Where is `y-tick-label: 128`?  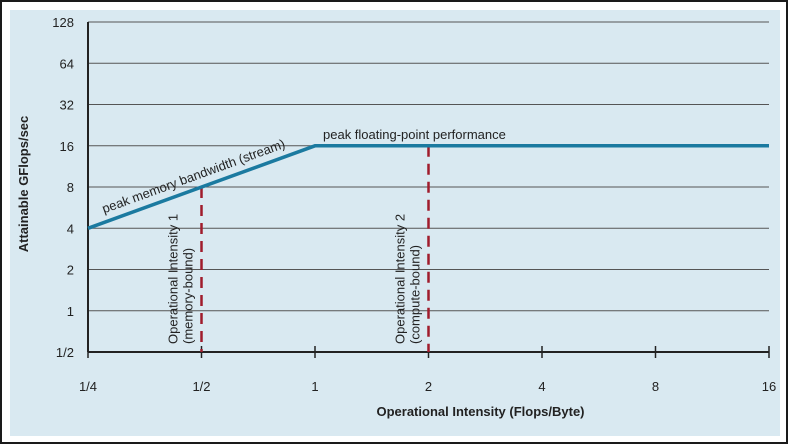 y-tick-label: 128 is located at coordinates (63, 22).